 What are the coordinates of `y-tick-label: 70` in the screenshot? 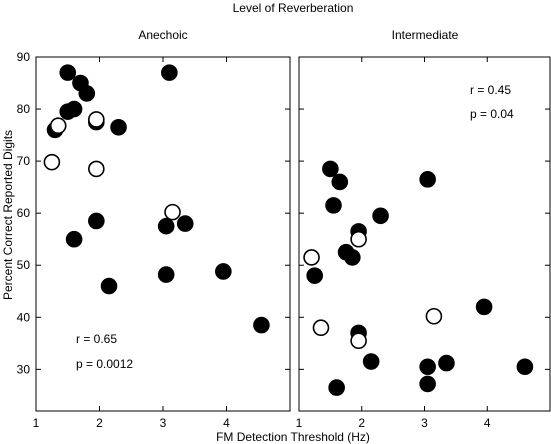 It's located at (24, 161).